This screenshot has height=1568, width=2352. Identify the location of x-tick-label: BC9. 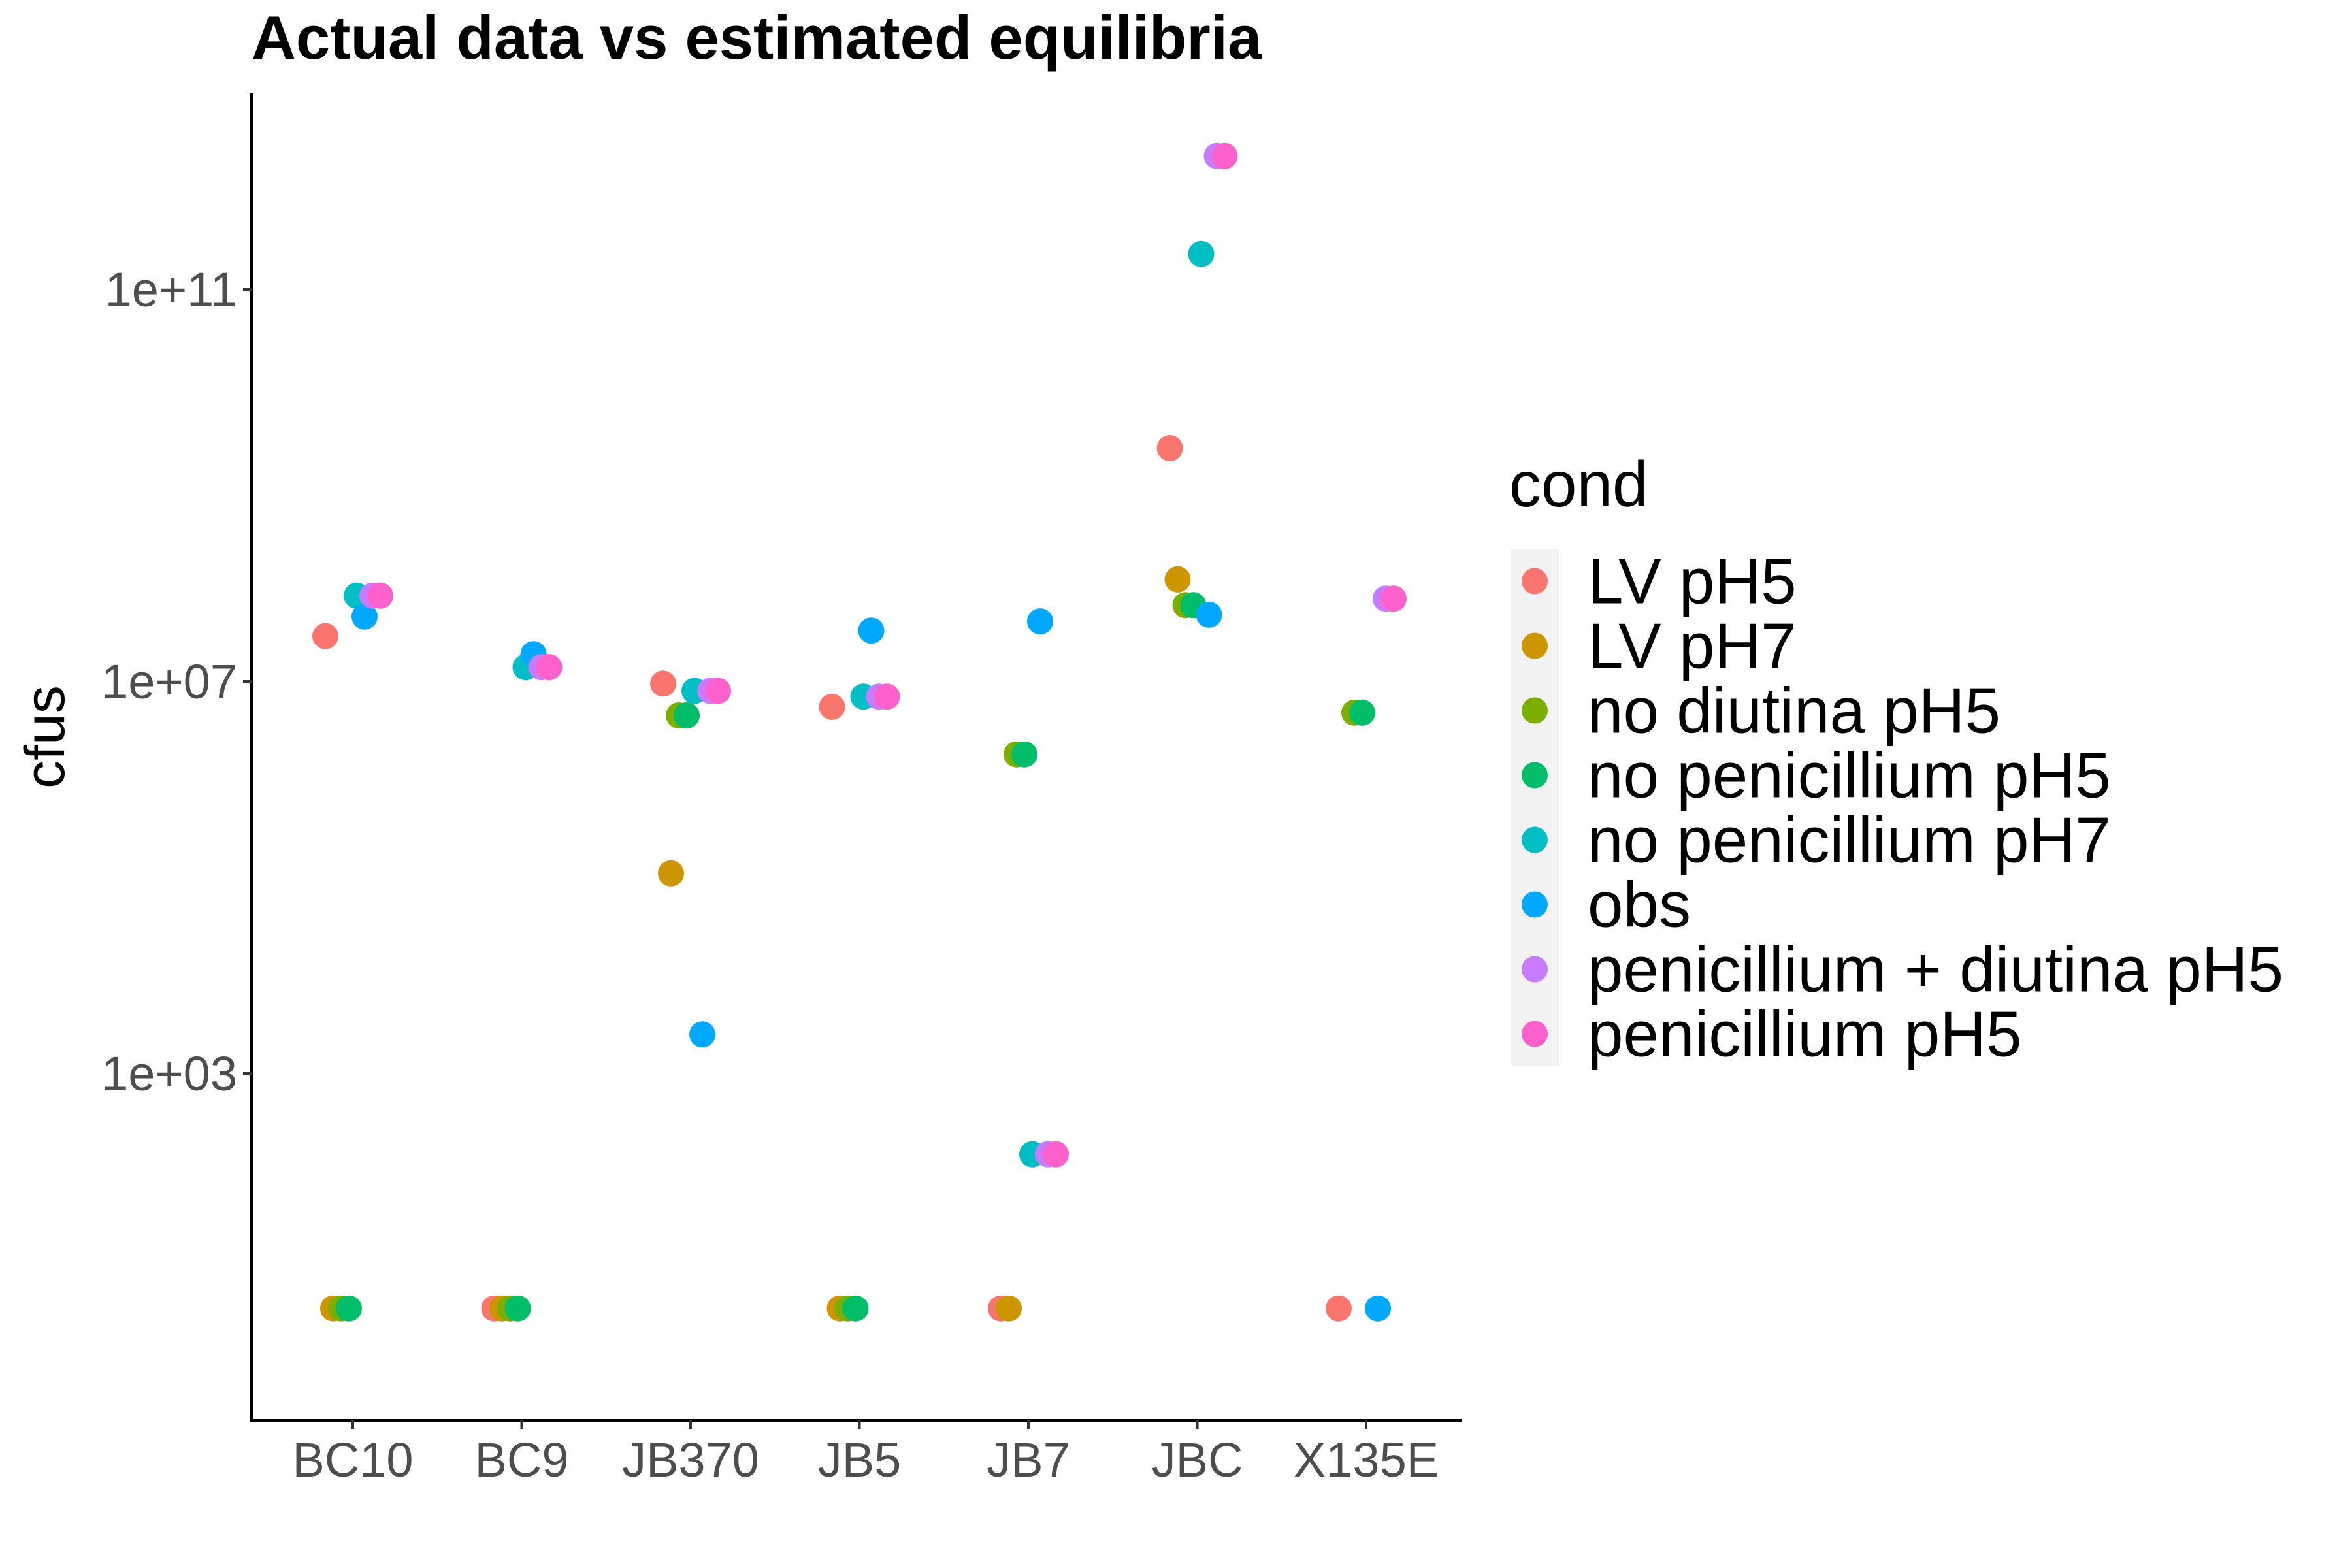
(522, 1460).